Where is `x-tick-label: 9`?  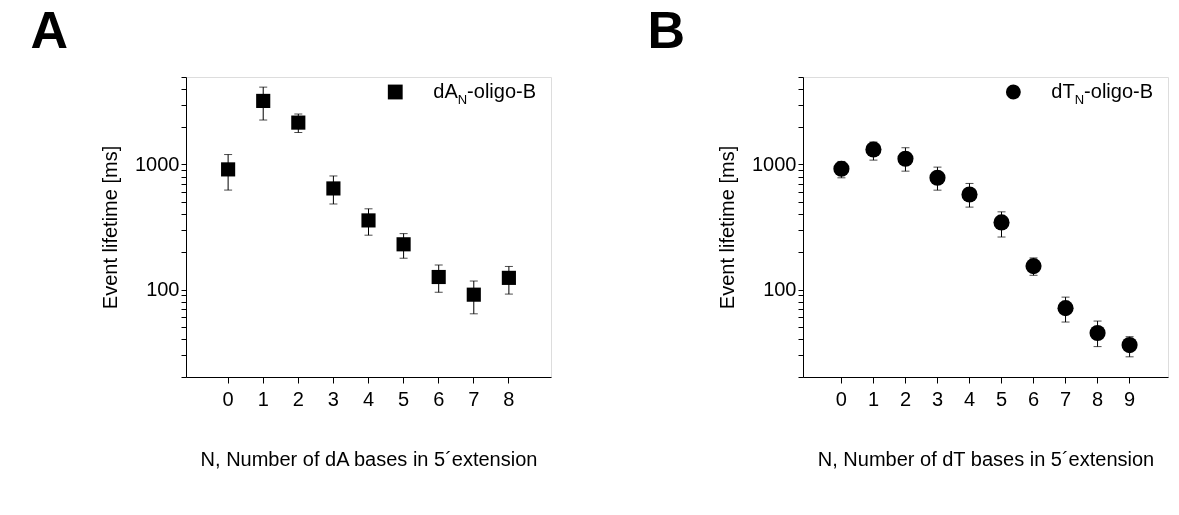 x-tick-label: 9 is located at coordinates (1130, 398).